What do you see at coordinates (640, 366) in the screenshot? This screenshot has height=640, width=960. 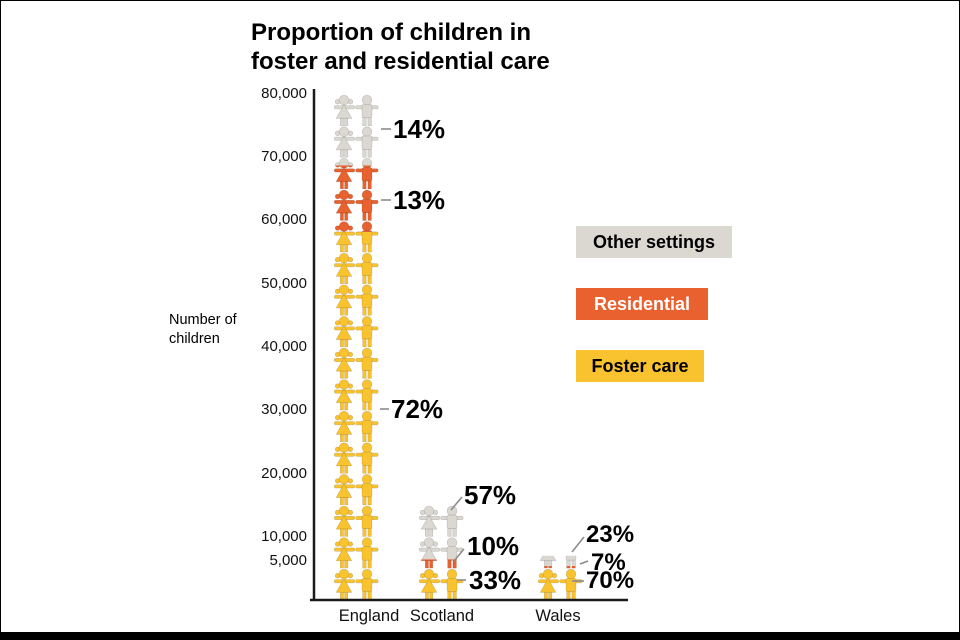 I see `legend-foster-care: Foster care` at bounding box center [640, 366].